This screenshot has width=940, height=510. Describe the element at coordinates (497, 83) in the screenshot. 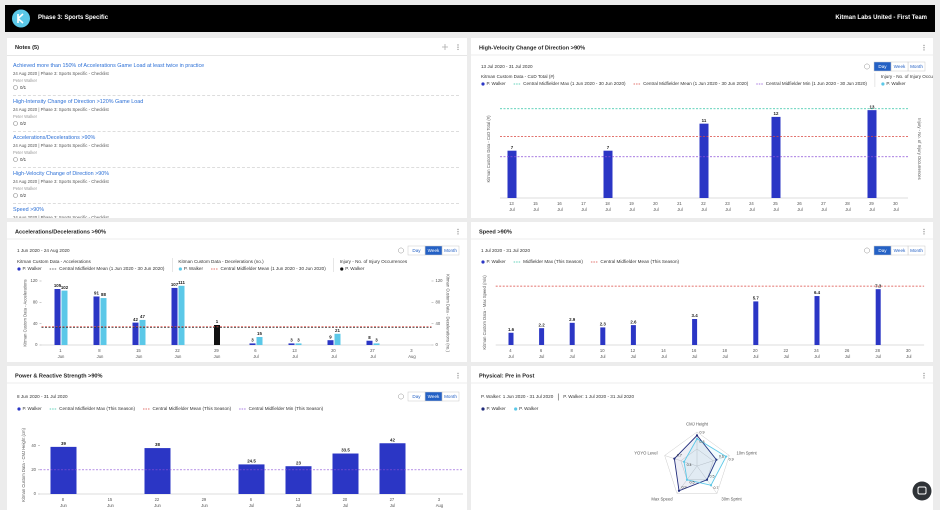

I see `legend-label: P. Walker` at that location.